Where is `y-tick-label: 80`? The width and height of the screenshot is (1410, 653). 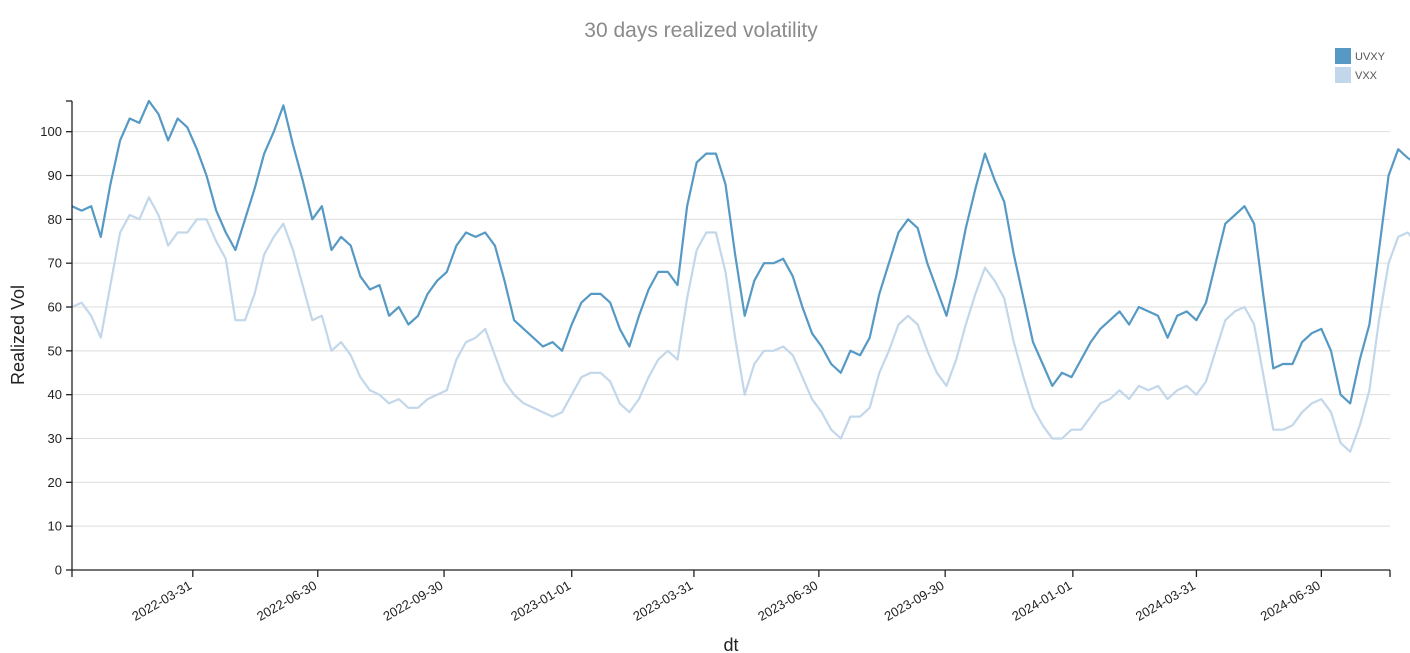
y-tick-label: 80 is located at coordinates (55, 219).